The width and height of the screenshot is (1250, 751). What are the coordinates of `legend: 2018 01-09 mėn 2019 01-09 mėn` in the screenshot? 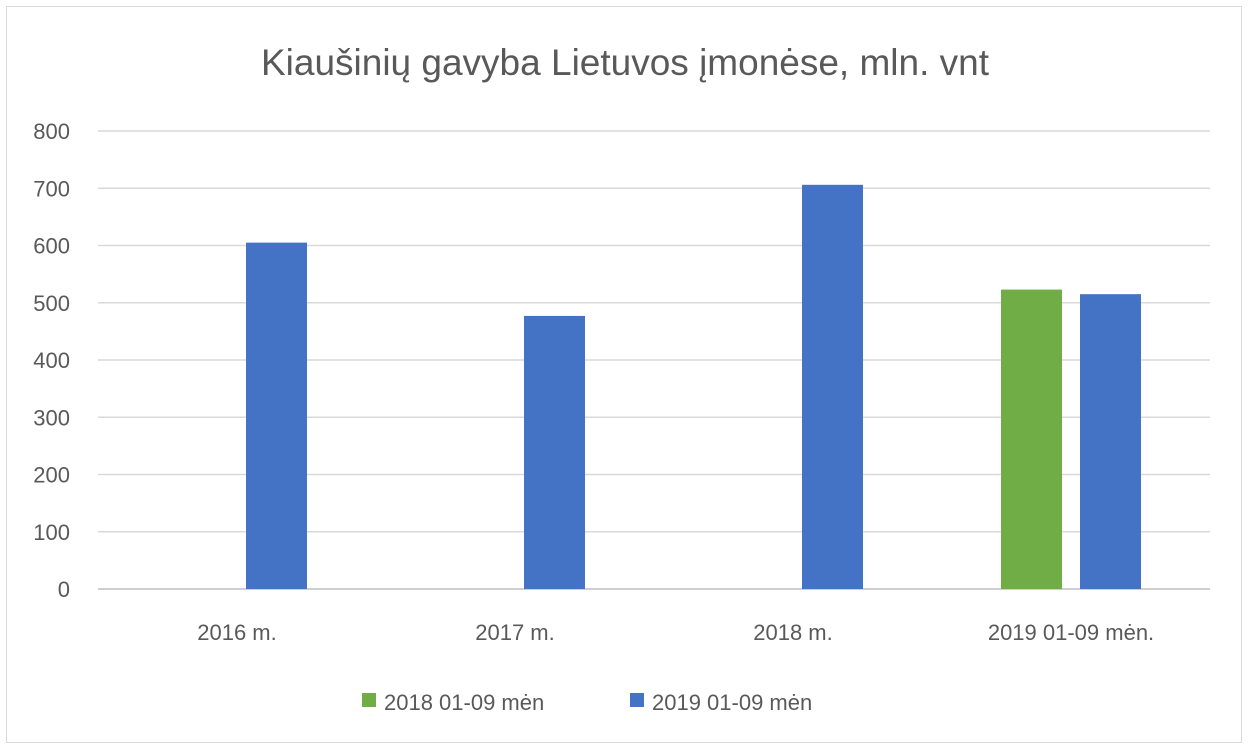 It's located at (587, 702).